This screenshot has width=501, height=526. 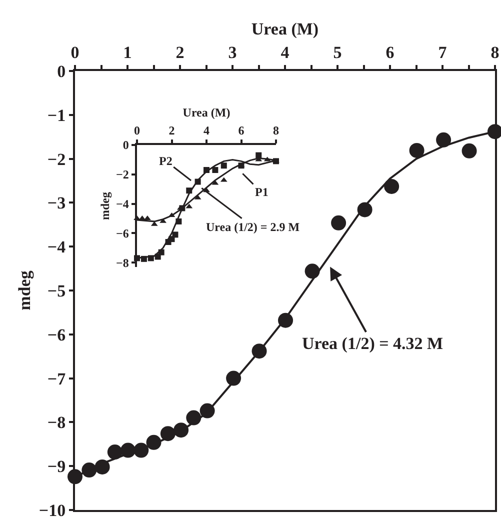 I want to click on annotation: Urea (1/2) = 4.32 M, so click(x=373, y=343).